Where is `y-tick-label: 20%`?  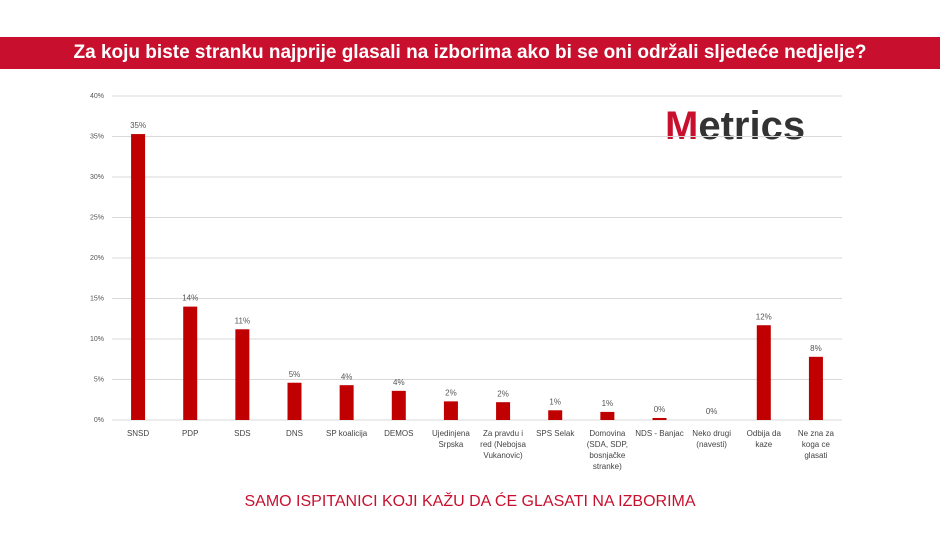 y-tick-label: 20% is located at coordinates (97, 258).